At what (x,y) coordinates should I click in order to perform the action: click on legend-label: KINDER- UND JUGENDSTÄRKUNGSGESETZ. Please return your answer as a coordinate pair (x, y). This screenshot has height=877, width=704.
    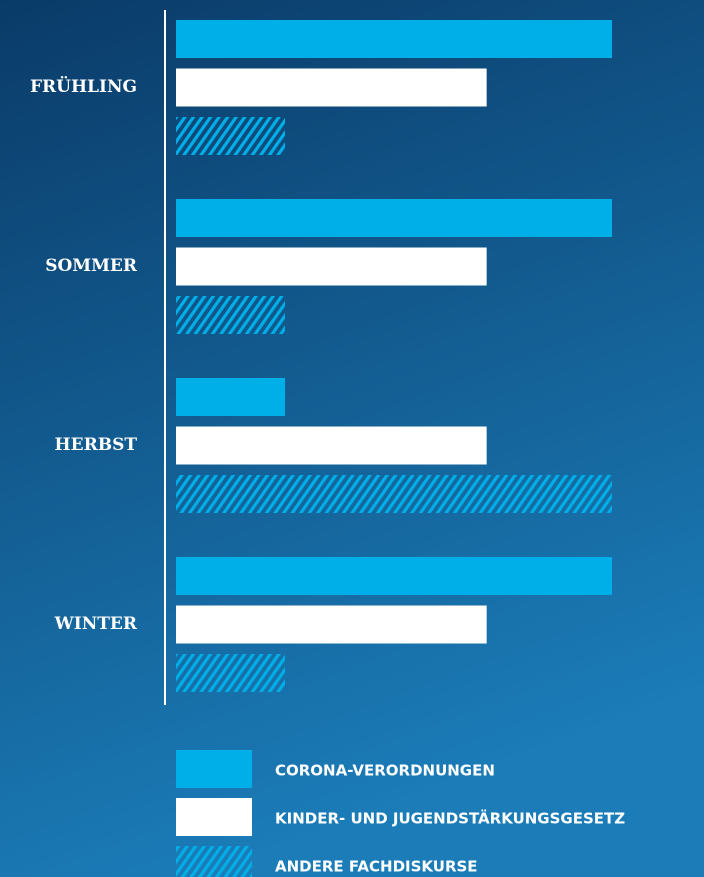
    Looking at the image, I should click on (450, 818).